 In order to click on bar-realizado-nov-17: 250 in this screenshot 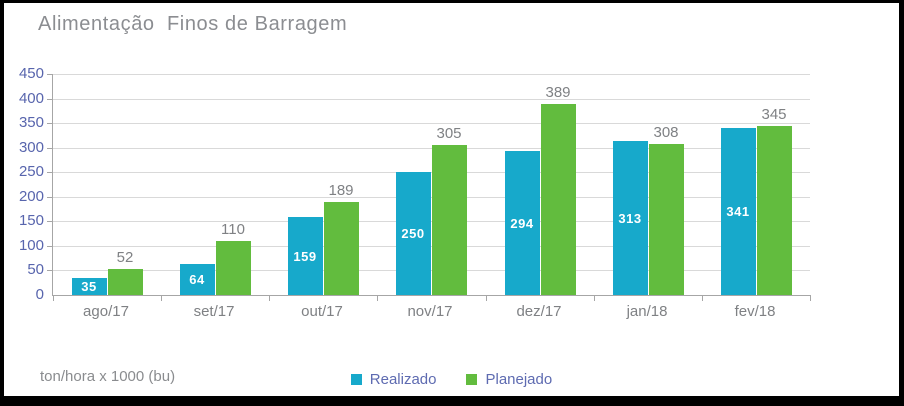, I will do `click(413, 233)`.